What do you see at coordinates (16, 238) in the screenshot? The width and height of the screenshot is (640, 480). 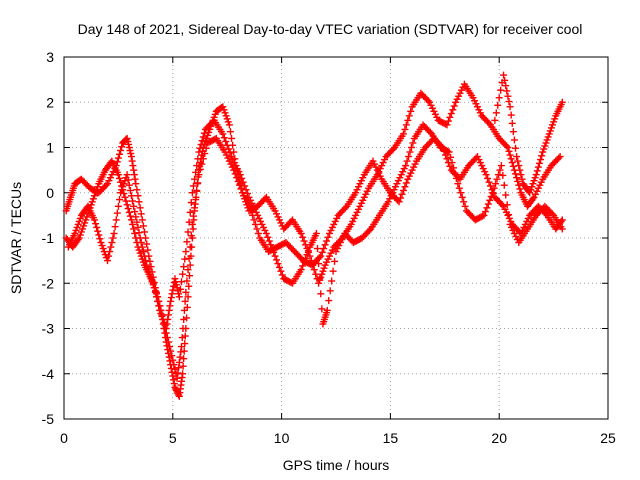 I see `y-axis-label: SDTVAR / TECUs` at bounding box center [16, 238].